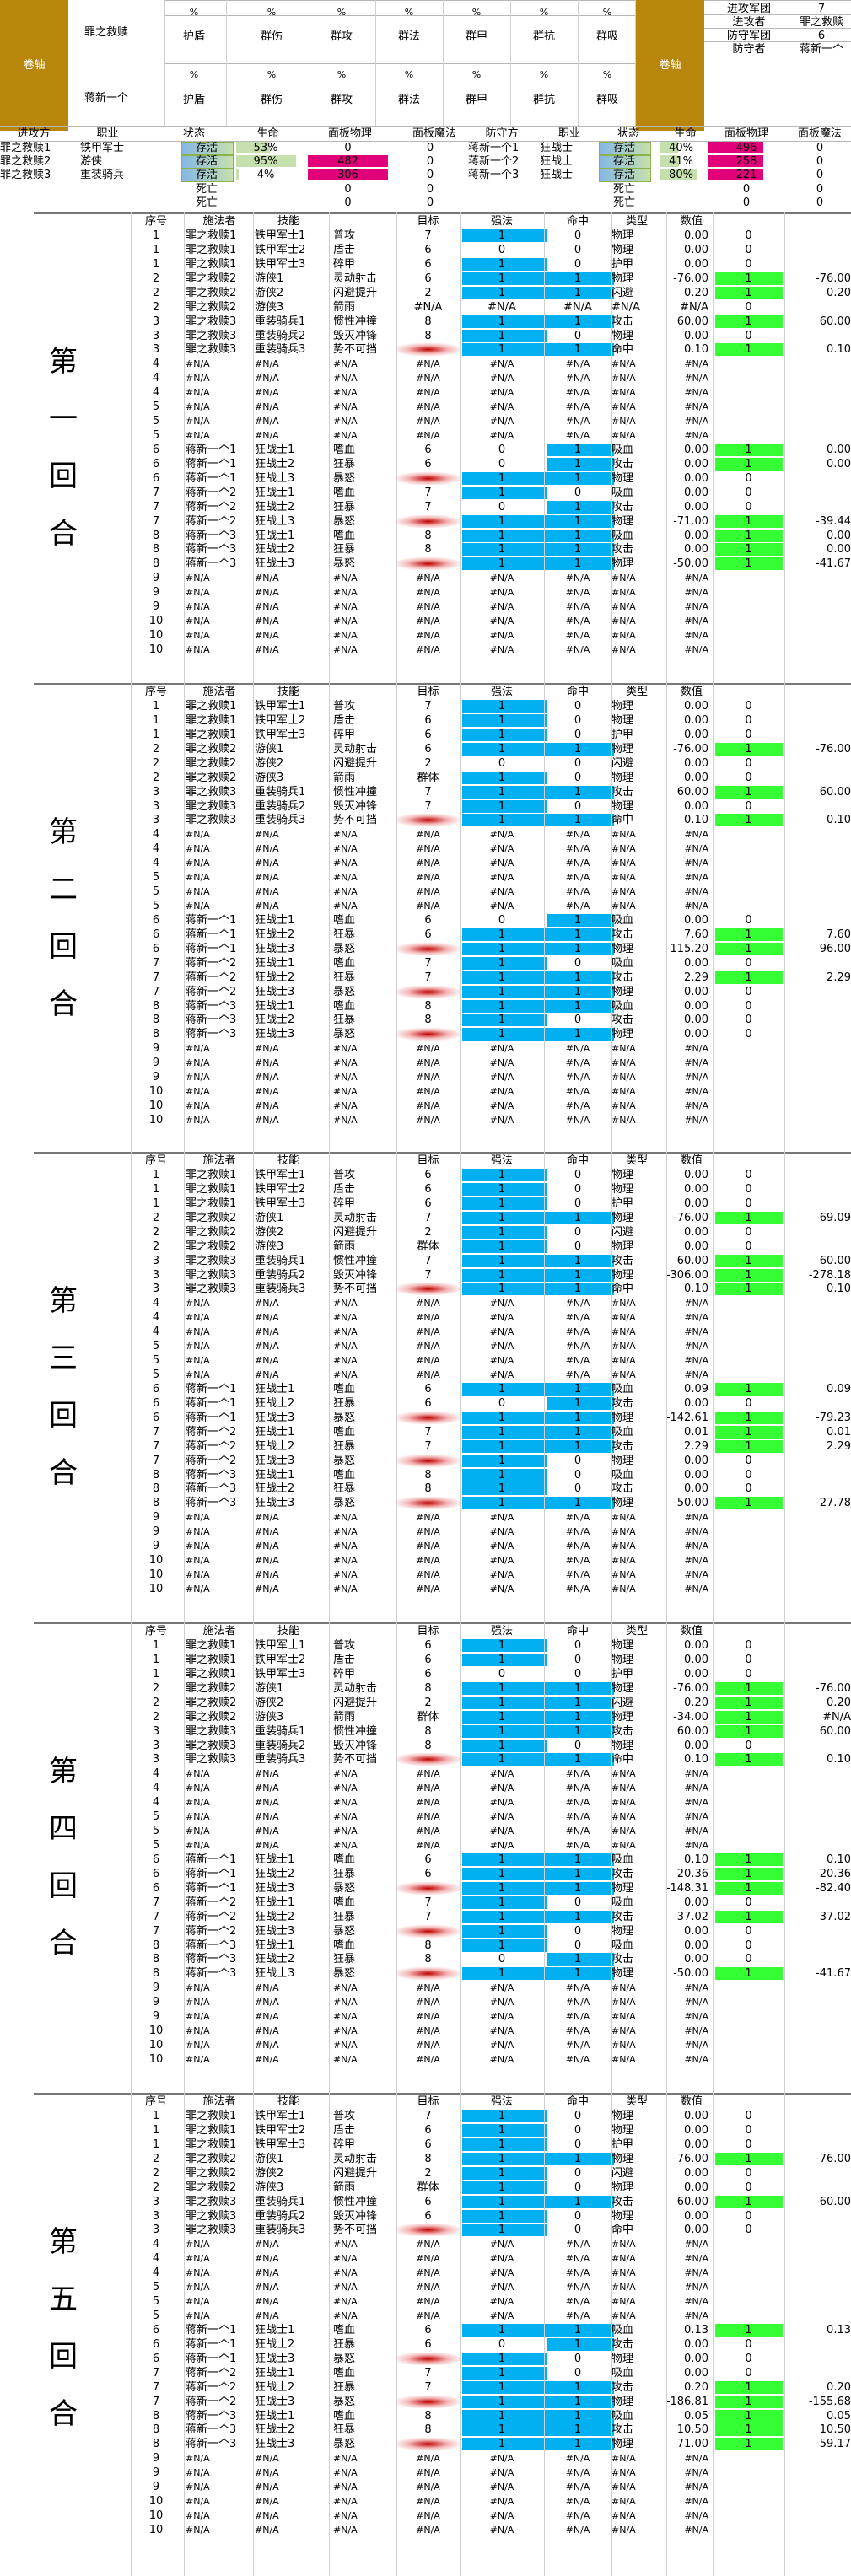  Describe the element at coordinates (212, 549) in the screenshot. I see `round-cell-col1: 蒋新一个3` at that location.